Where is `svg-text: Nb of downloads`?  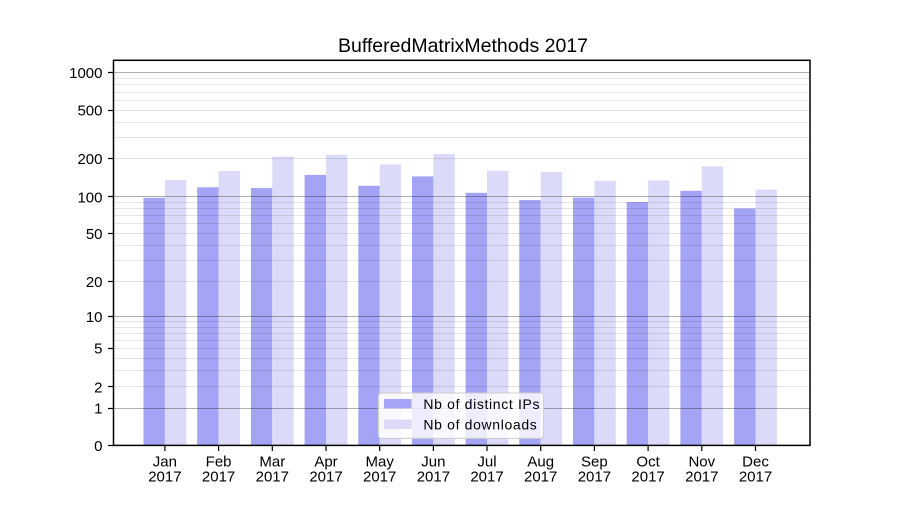
svg-text: Nb of downloads is located at coordinates (480, 425).